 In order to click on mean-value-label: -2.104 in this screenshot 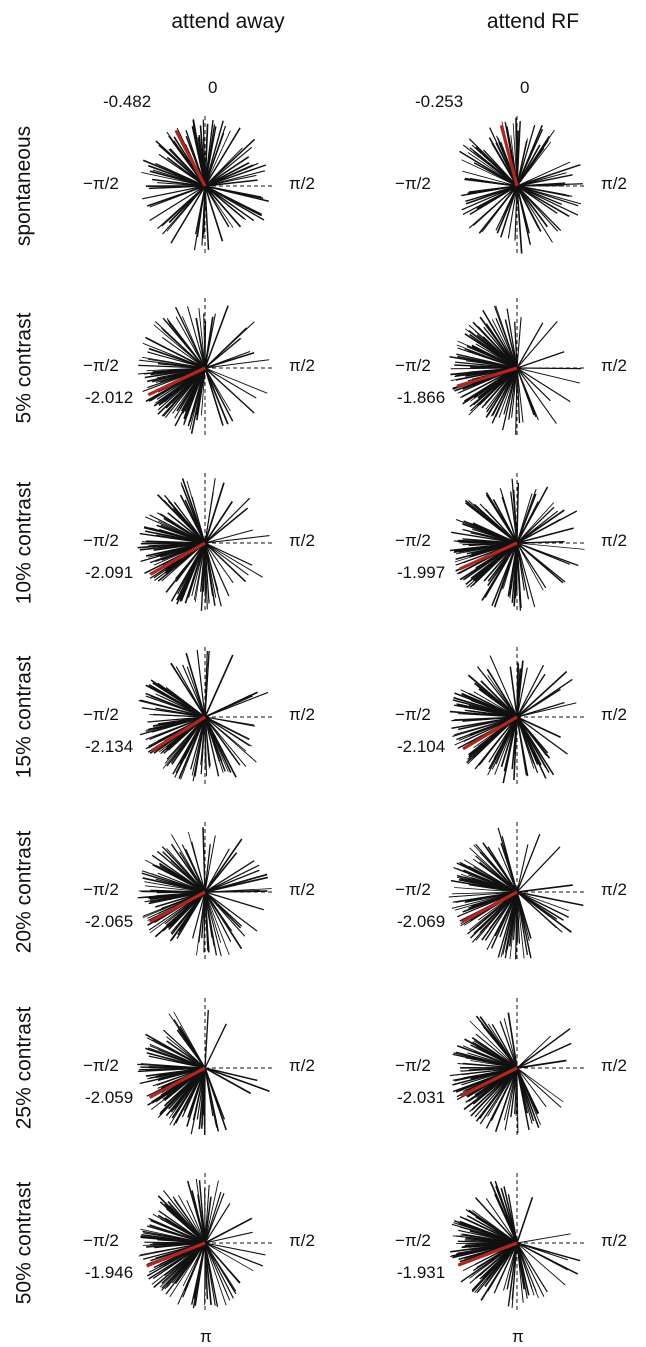, I will do `click(421, 747)`.